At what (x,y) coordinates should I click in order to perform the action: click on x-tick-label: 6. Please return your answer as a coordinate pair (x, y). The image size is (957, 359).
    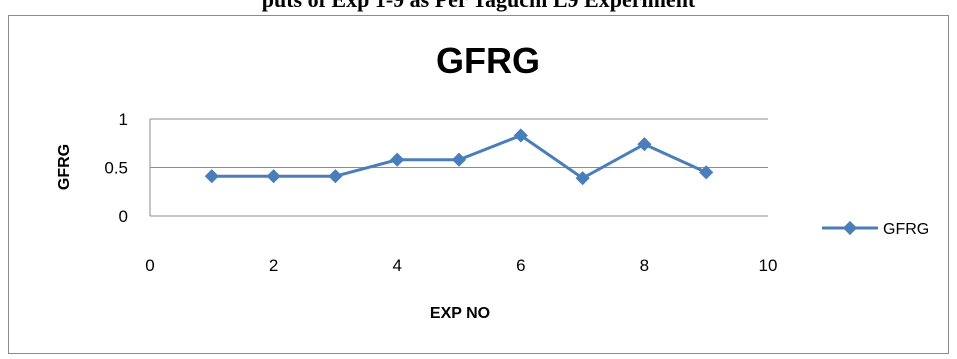
    Looking at the image, I should click on (520, 265).